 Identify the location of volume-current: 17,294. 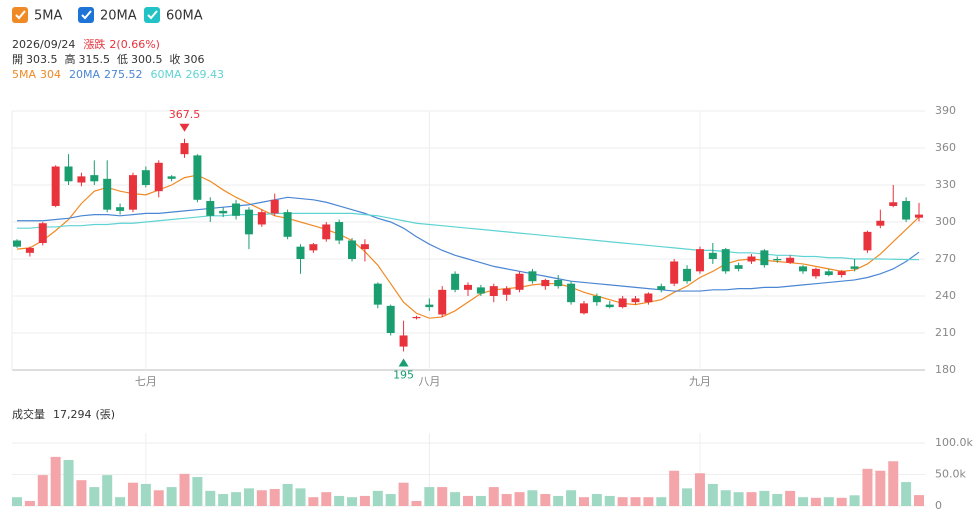
(72, 414).